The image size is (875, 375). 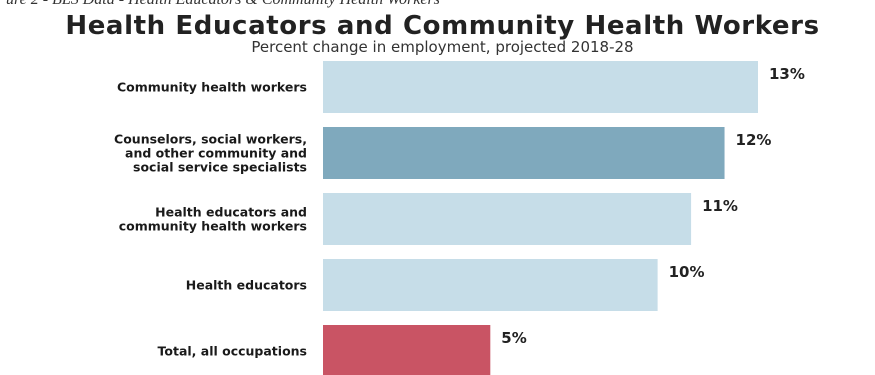 I want to click on value-label-community-health-workers: 13%, so click(x=787, y=74).